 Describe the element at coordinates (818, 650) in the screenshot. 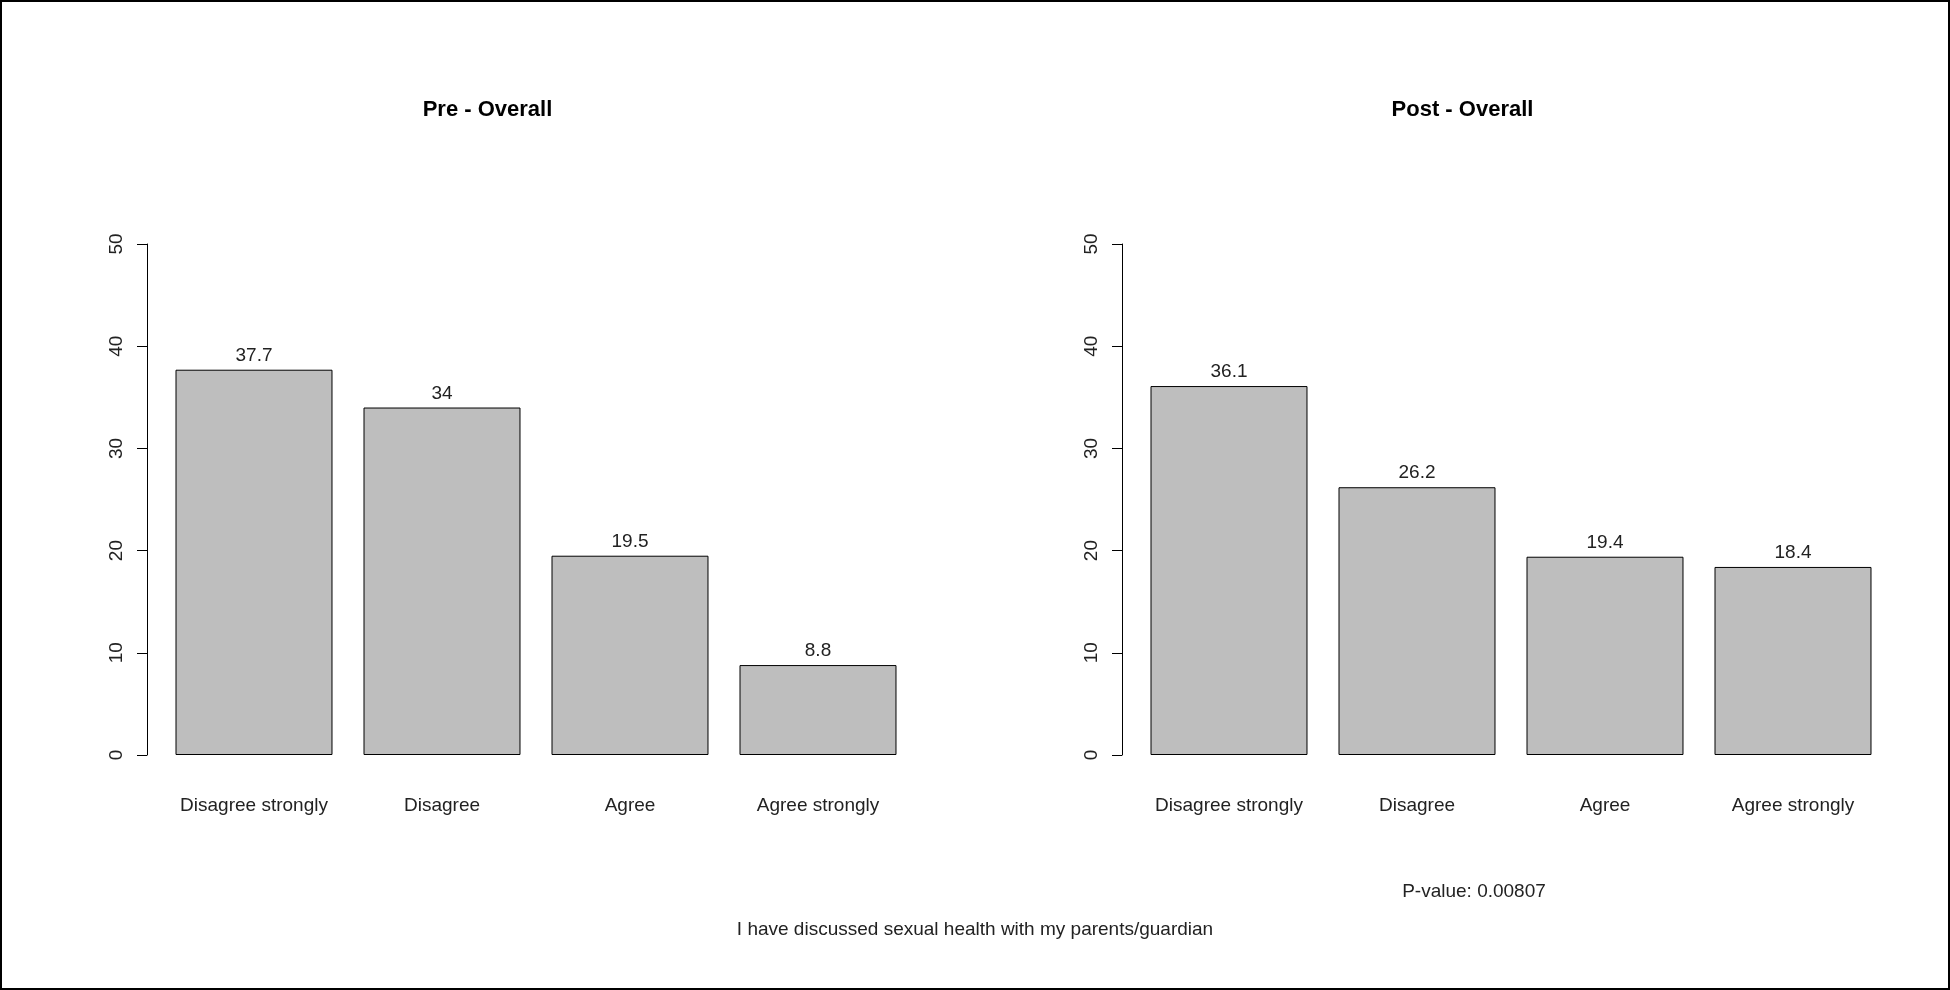

I see `data-label: 8.8` at that location.